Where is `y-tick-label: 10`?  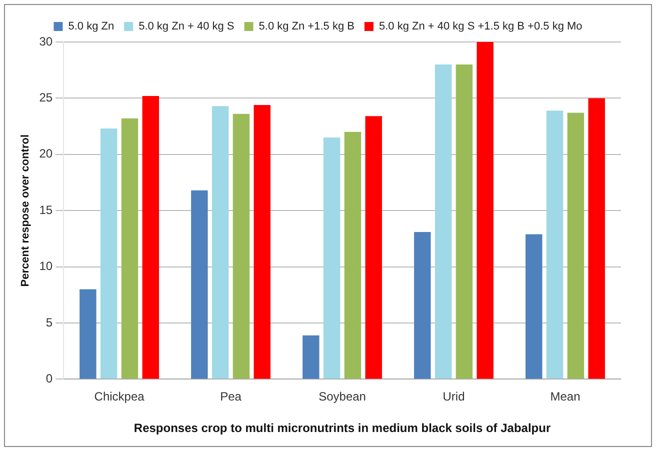
y-tick-label: 10 is located at coordinates (46, 266).